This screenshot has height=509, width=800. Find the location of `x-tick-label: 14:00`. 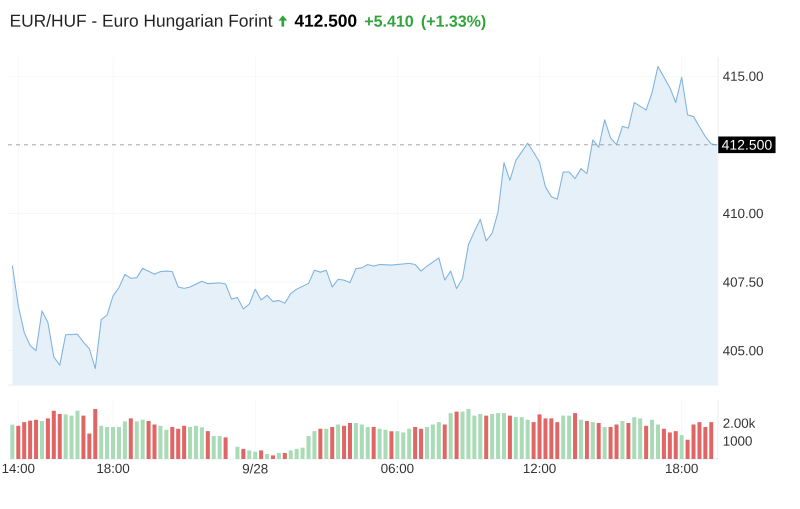

x-tick-label: 14:00 is located at coordinates (18, 469).